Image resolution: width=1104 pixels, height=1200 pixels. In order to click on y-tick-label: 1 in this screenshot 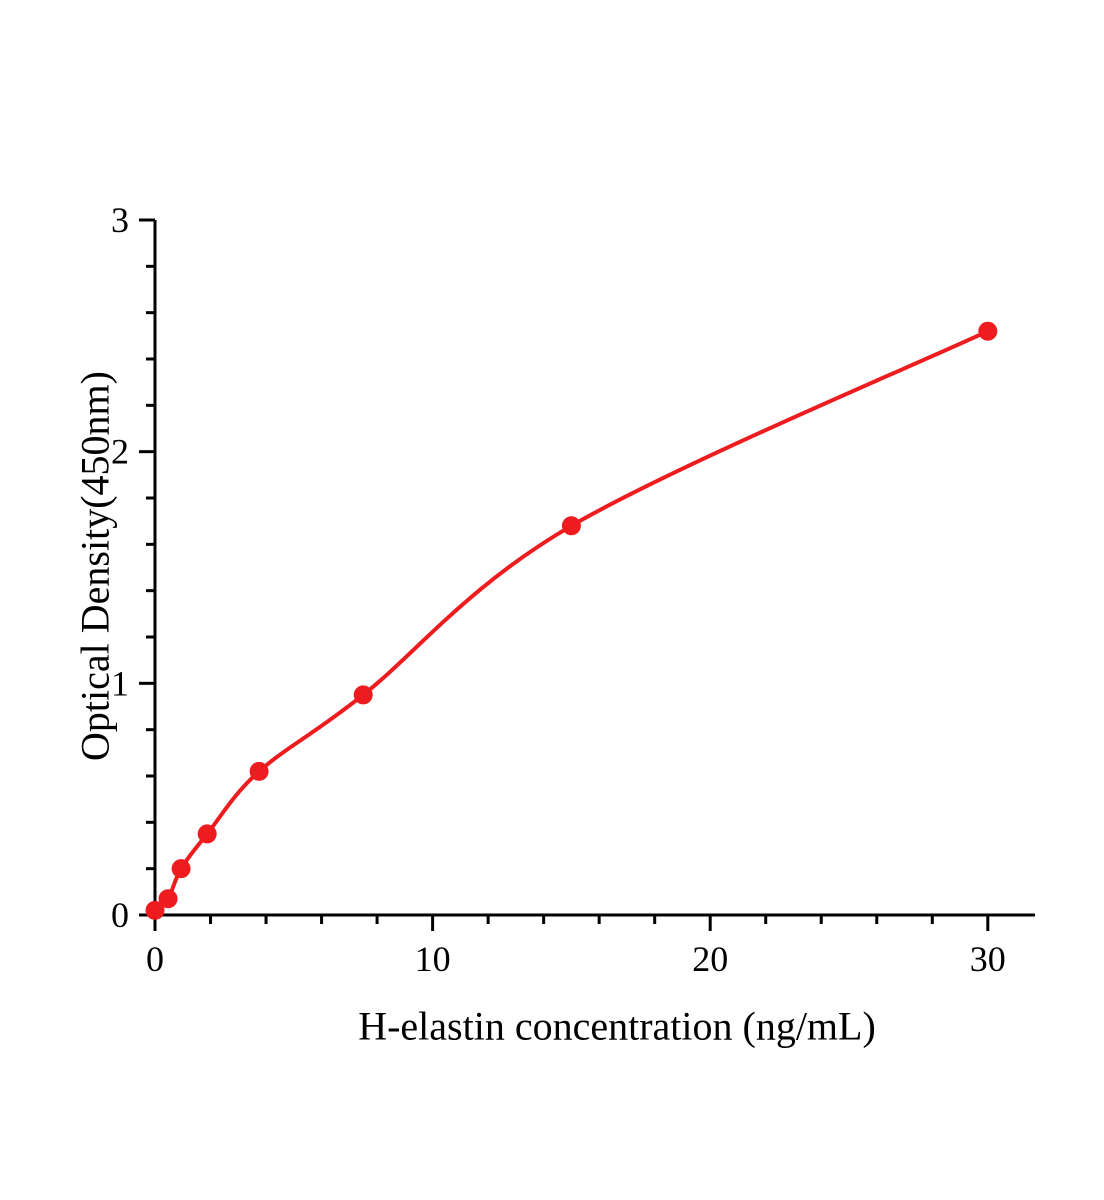, I will do `click(120, 683)`.